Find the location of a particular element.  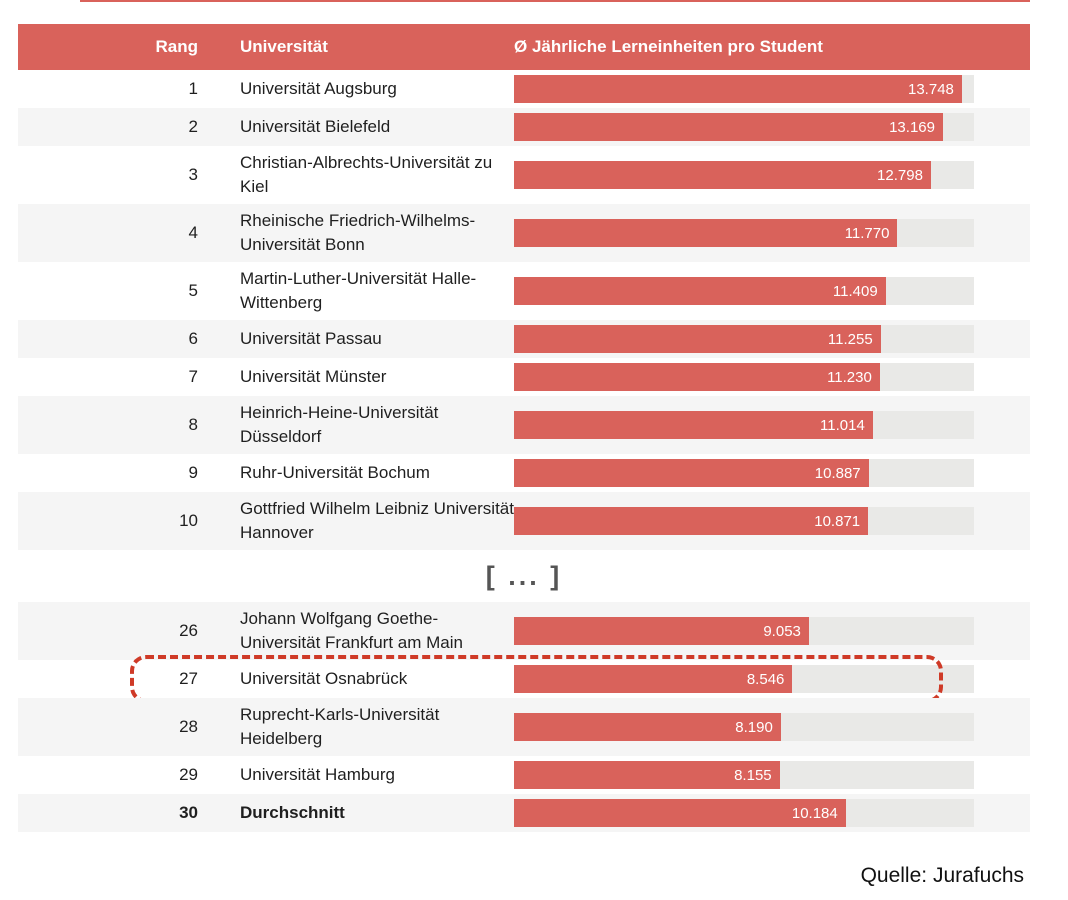

table-row: 9 Ruhr-Universität Bochum 10.887 is located at coordinates (524, 473).